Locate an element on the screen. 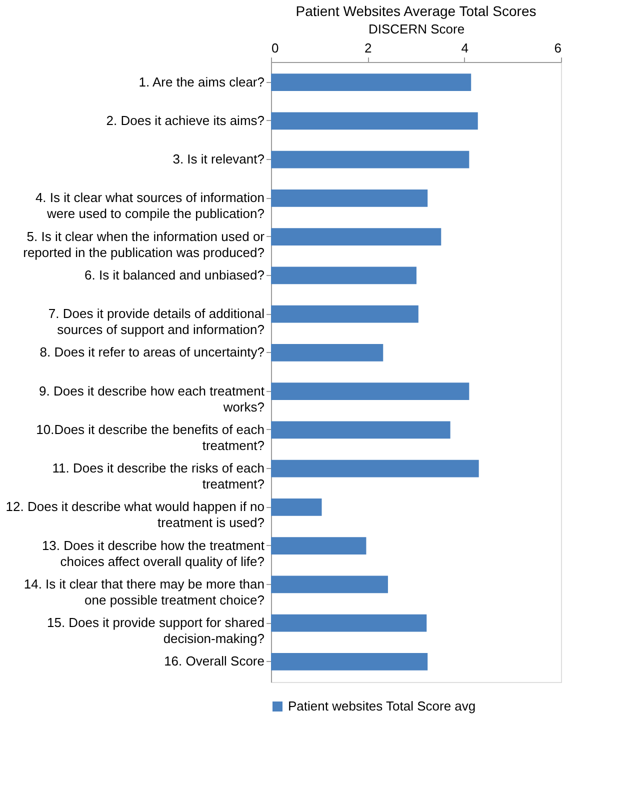 This screenshot has width=642, height=789. y-tick-label: 3. Is it relevant? is located at coordinates (218, 159).